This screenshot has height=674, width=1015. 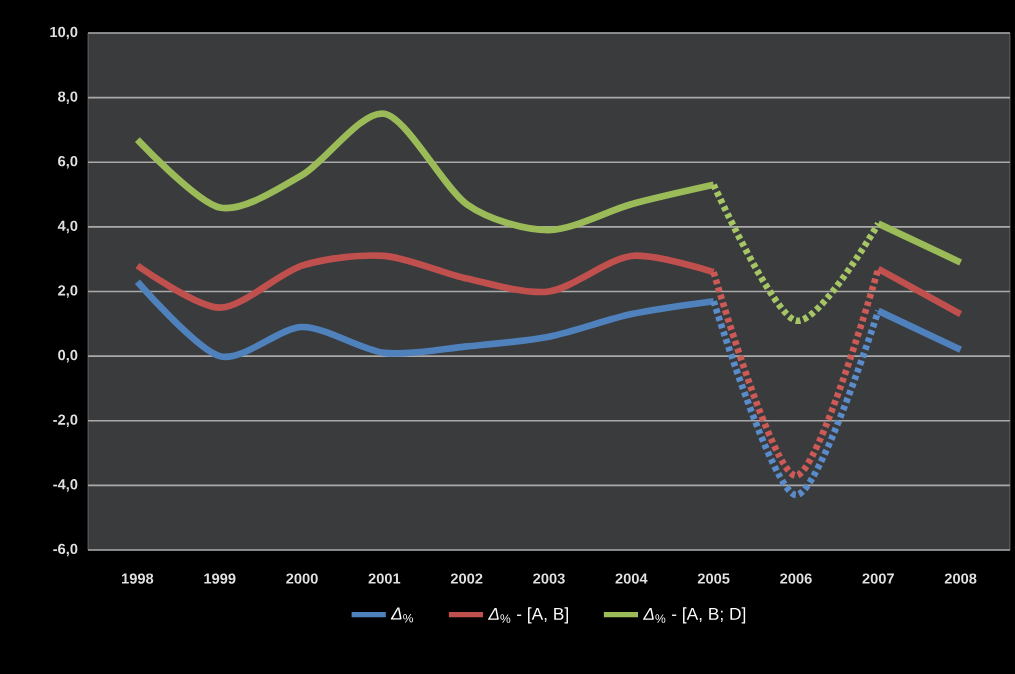 I want to click on y-tick-label: 4,0, so click(x=67, y=227).